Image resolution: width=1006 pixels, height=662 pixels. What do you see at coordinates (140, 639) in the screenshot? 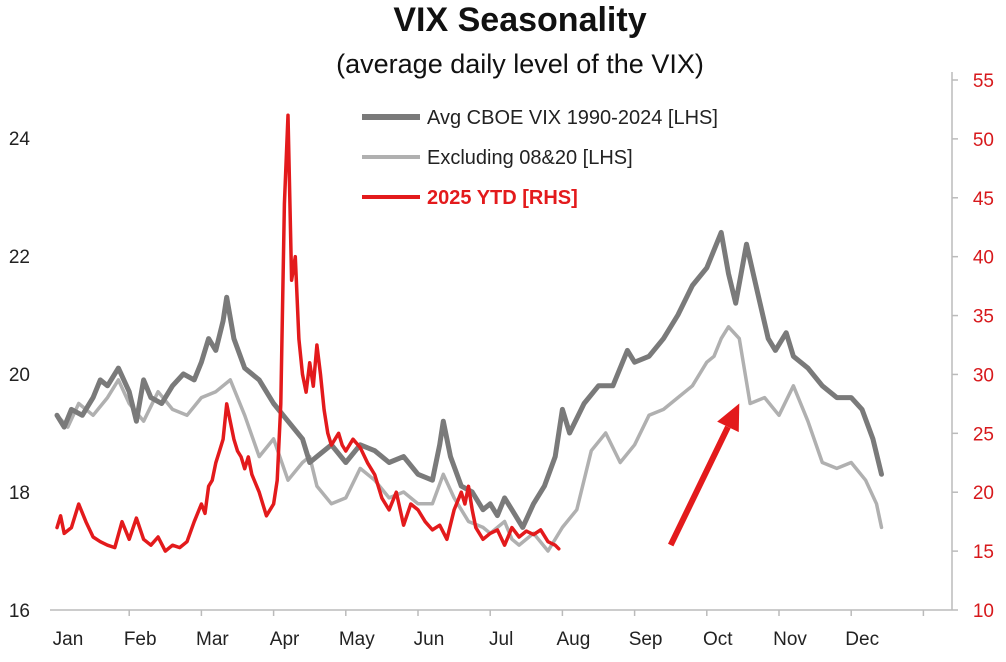
I see `x-tick-label: Feb` at bounding box center [140, 639].